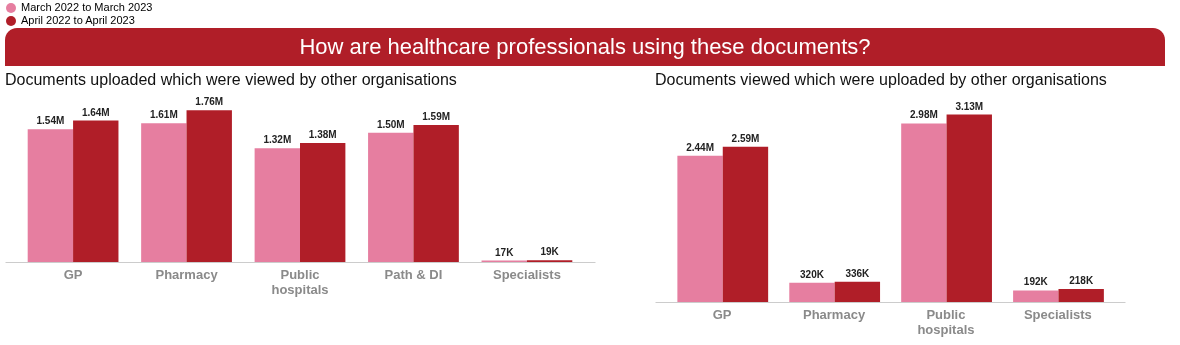 This screenshot has width=1180, height=345. Describe the element at coordinates (413, 274) in the screenshot. I see `x-tick-label: Path & DI` at that location.